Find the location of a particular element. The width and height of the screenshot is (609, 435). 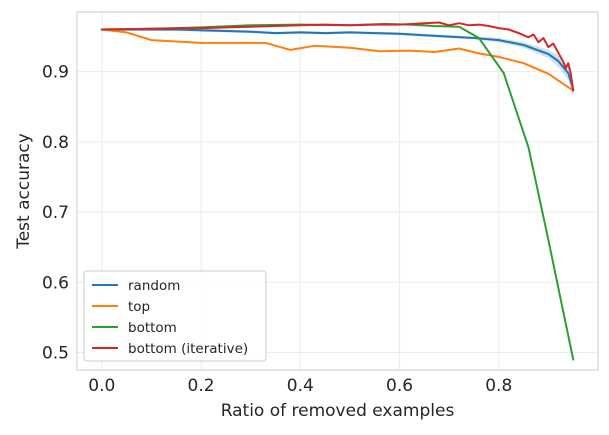

x-tick-label: 0.0 is located at coordinates (101, 386).